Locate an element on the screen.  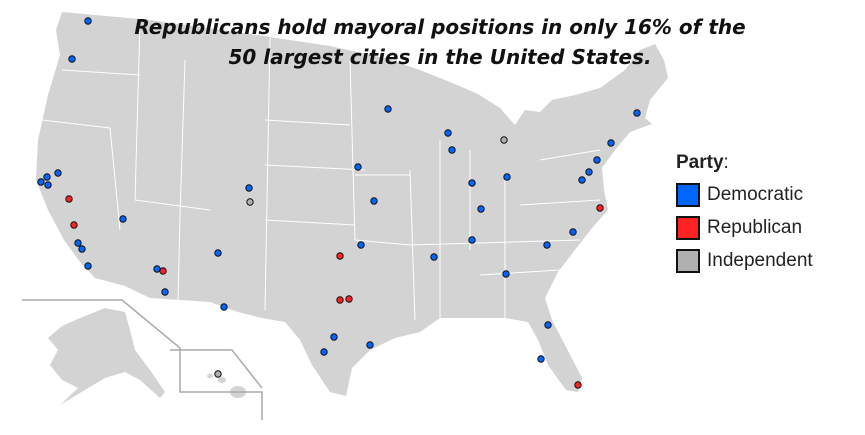
republican-swatch is located at coordinates (688, 227).